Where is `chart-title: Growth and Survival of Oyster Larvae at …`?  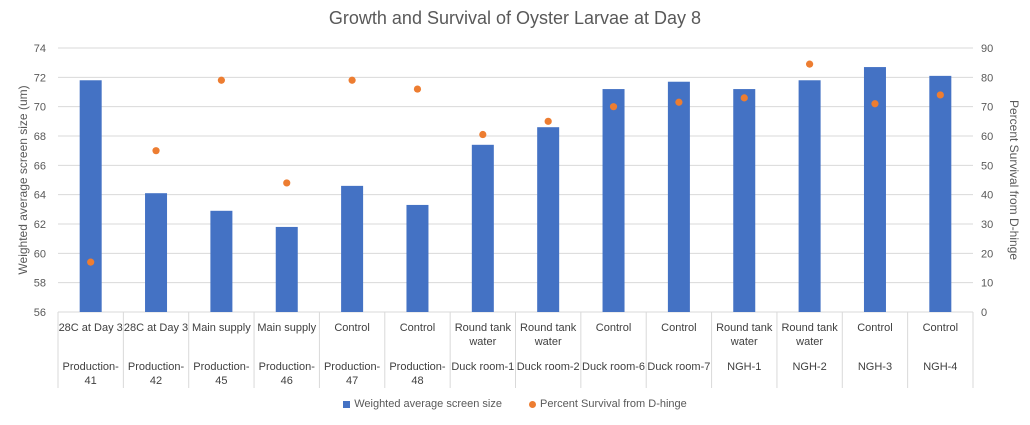
chart-title: Growth and Survival of Oyster Larvae at … is located at coordinates (515, 18).